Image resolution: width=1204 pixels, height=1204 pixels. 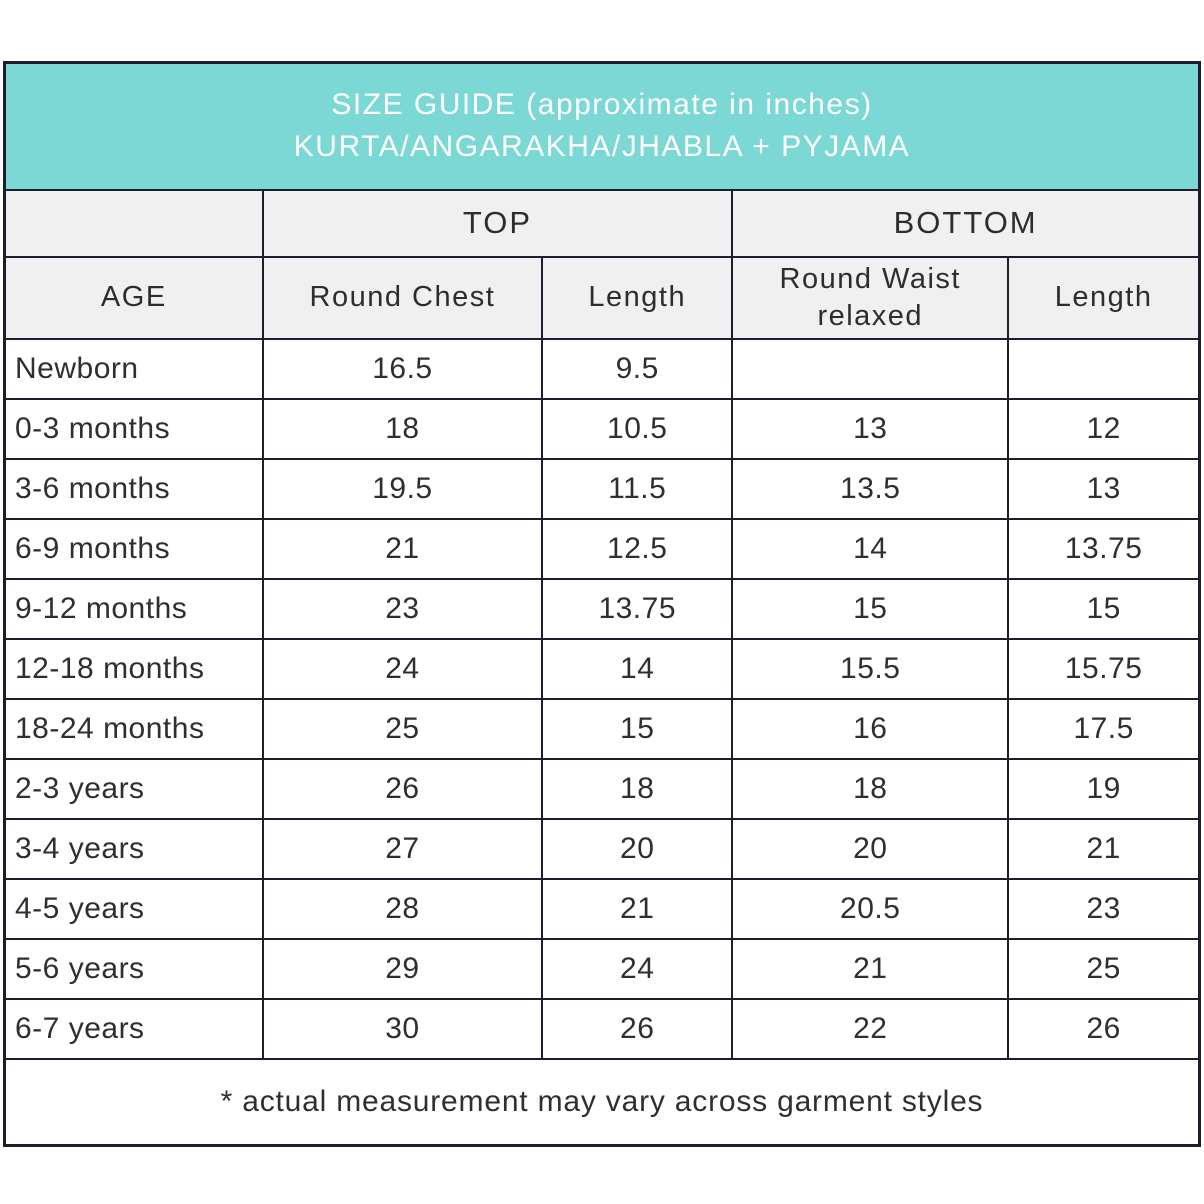 I want to click on round-chest-cell: 16.5, so click(x=402, y=368).